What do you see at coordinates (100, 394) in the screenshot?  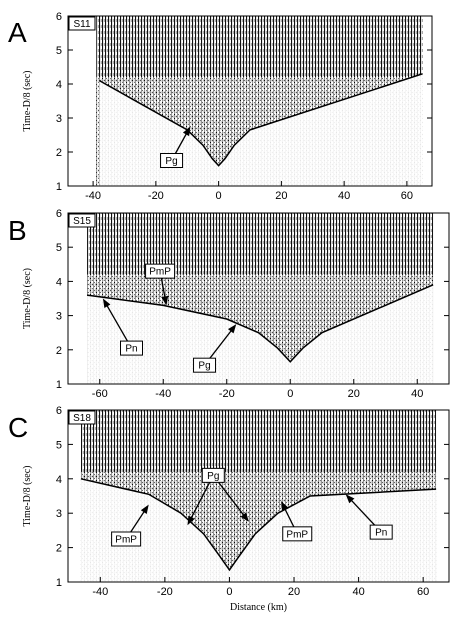 I see `x-tick-label: -60` at bounding box center [100, 394].